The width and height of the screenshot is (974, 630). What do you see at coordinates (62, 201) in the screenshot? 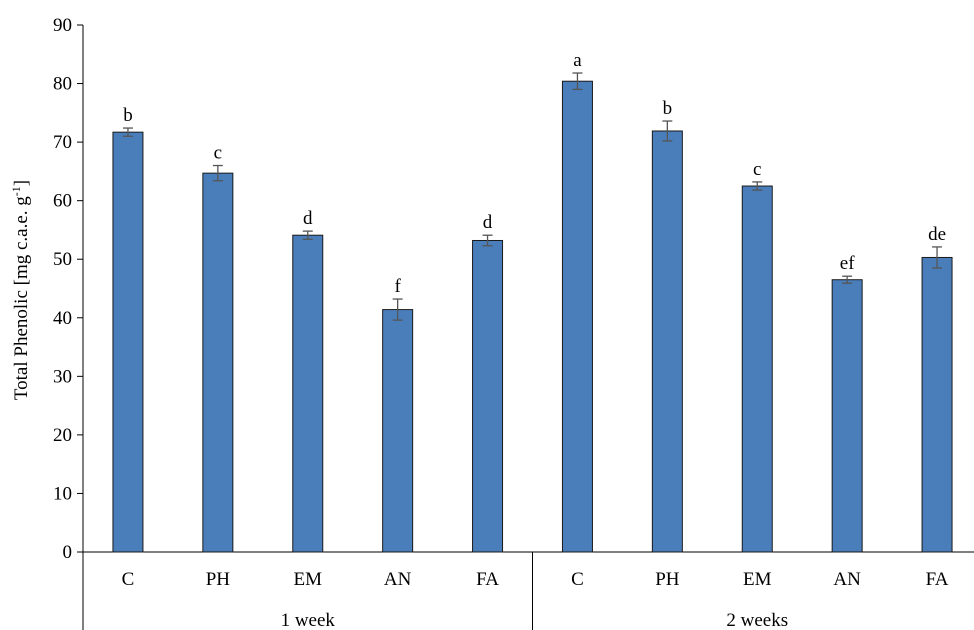
I see `y-tick-label: 60` at bounding box center [62, 201].